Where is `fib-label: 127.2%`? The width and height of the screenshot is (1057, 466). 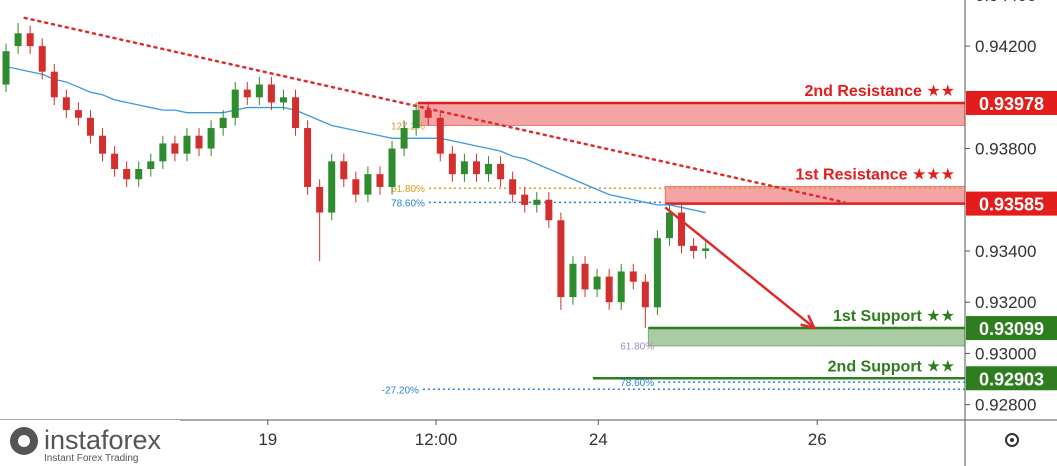 fib-label: 127.2% is located at coordinates (408, 126).